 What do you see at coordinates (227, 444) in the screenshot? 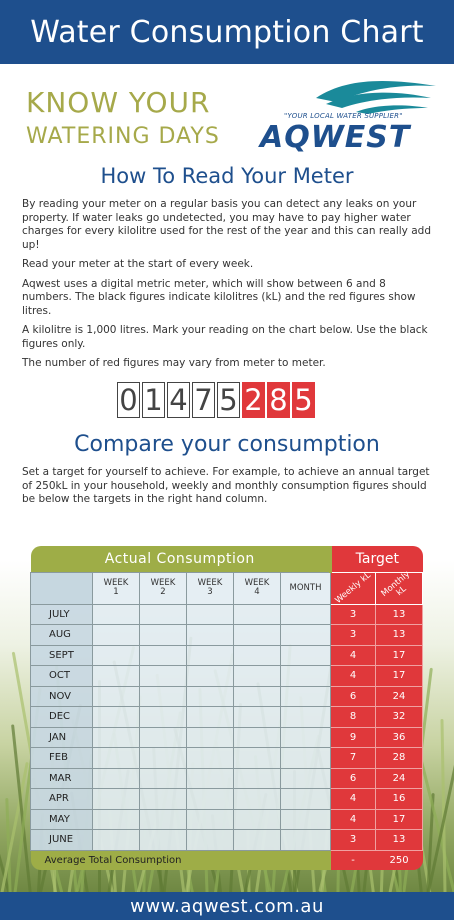
I see `compare-title: Compare your consumption` at bounding box center [227, 444].